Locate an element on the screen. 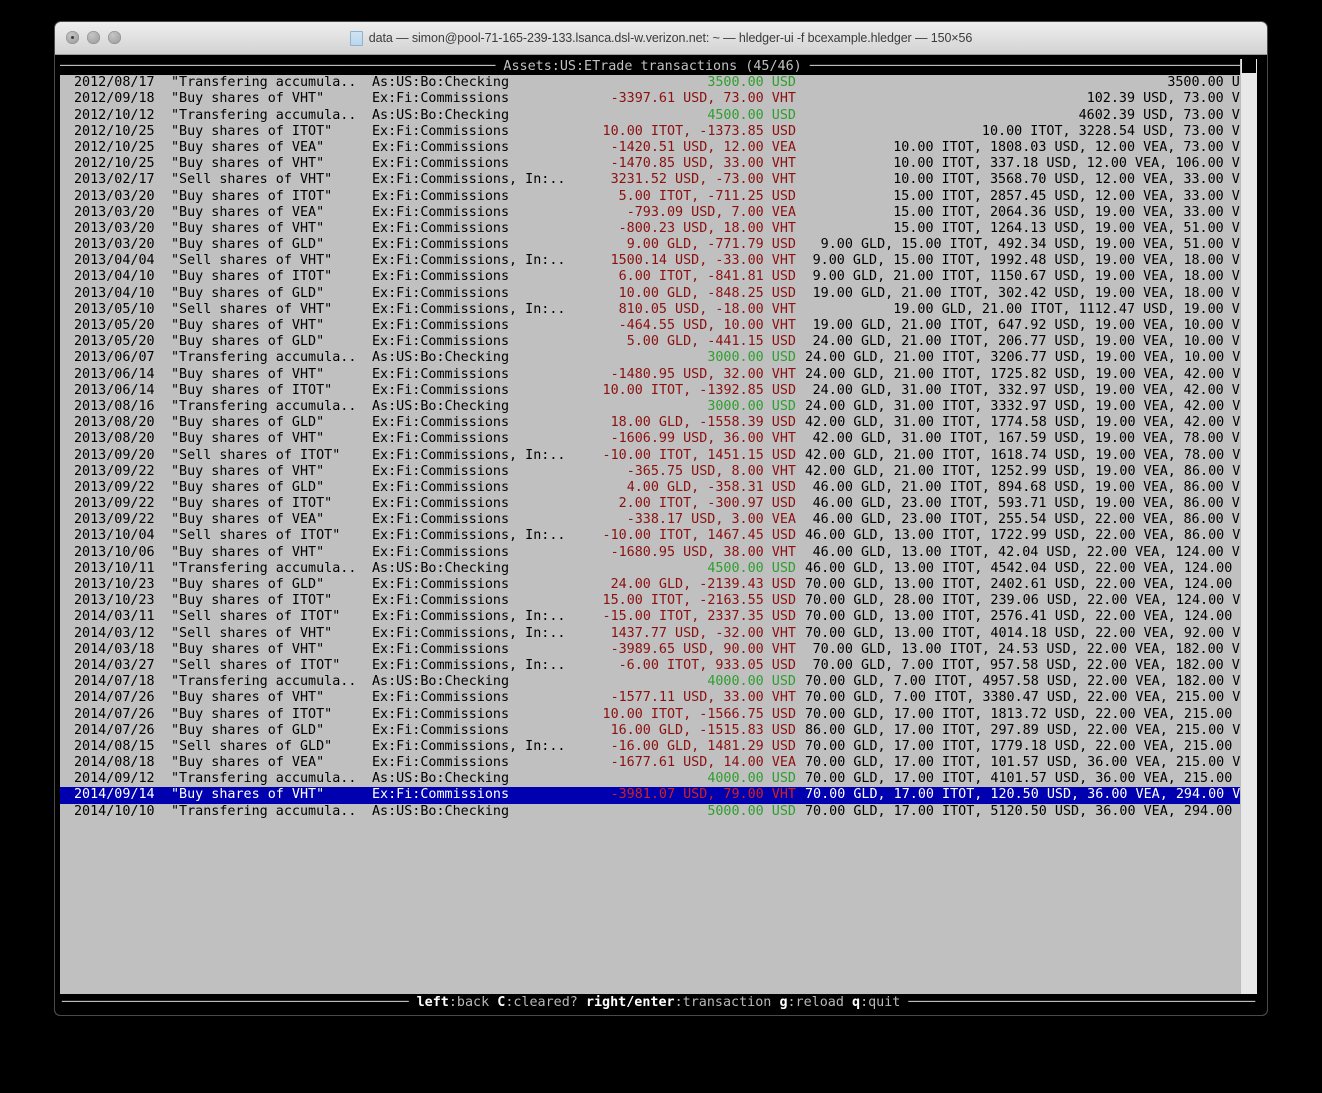 This screenshot has width=1322, height=1093. cell-date: 2014/09/14 is located at coordinates (114, 795).